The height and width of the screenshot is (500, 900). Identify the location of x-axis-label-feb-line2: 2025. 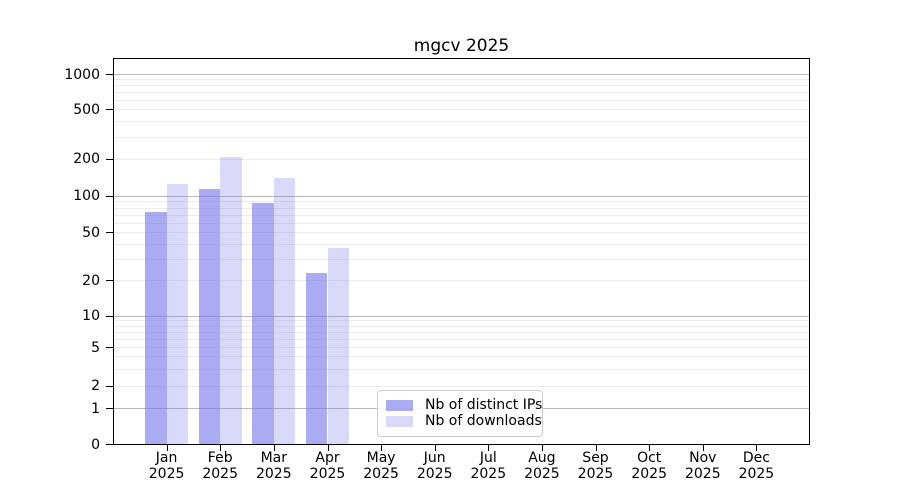
(220, 473).